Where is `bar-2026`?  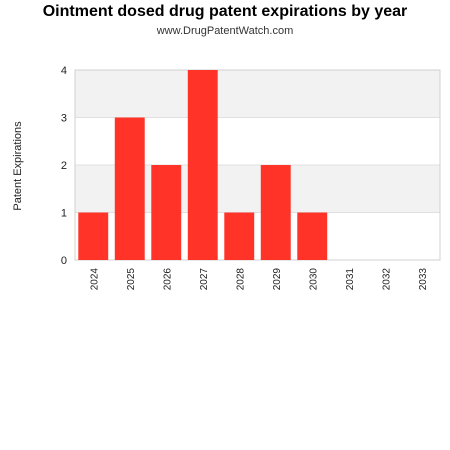
bar-2026 is located at coordinates (166, 212).